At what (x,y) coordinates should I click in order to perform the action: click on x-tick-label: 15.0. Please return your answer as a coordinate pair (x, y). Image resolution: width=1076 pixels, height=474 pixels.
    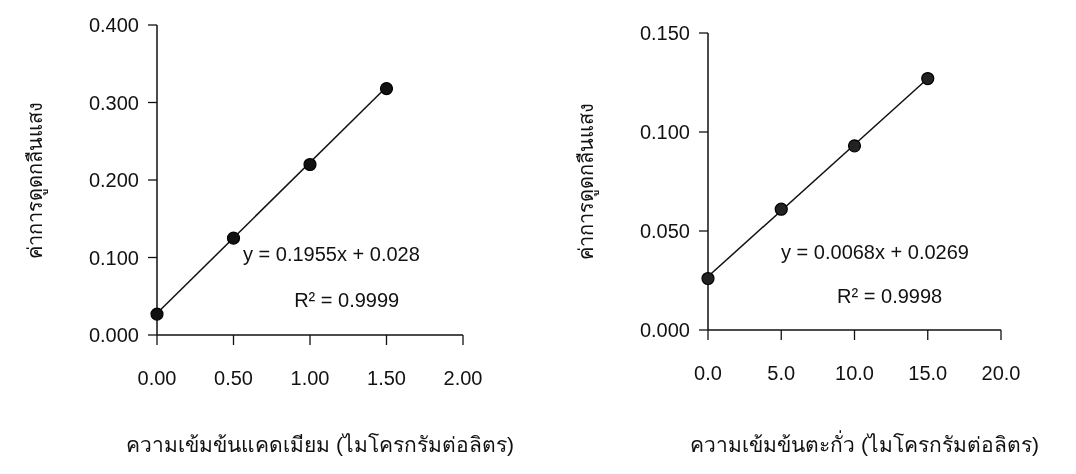
    Looking at the image, I should click on (928, 373).